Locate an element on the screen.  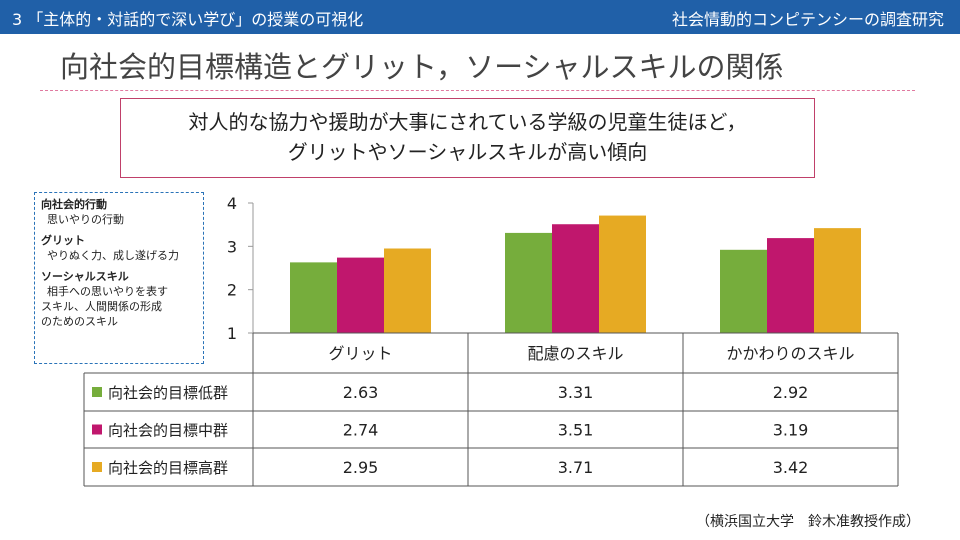
report-title: 社会情動的コンピテンシーの調査研究 is located at coordinates (807, 19).